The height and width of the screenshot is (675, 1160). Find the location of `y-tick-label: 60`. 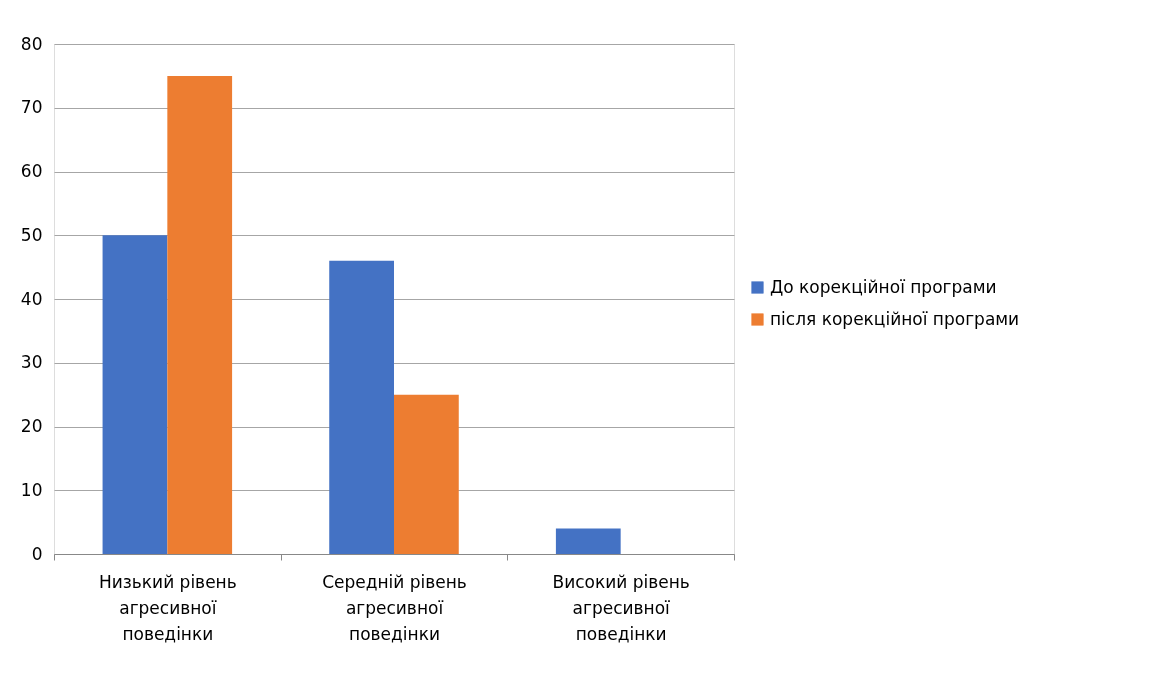

y-tick-label: 60 is located at coordinates (31, 171).